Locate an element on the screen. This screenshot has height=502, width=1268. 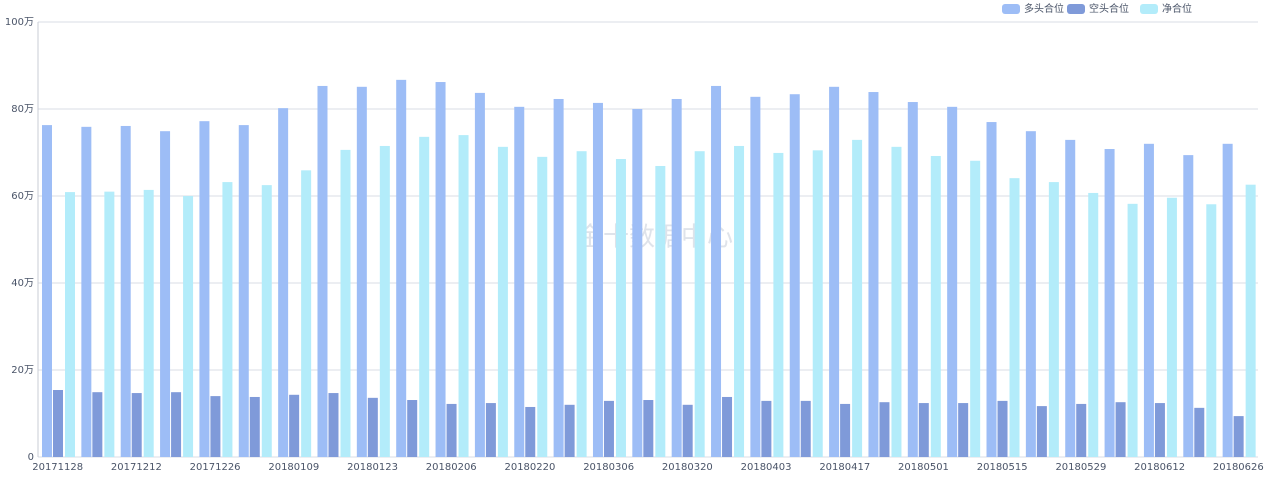
x-tick-label: 20180626 is located at coordinates (1238, 467).